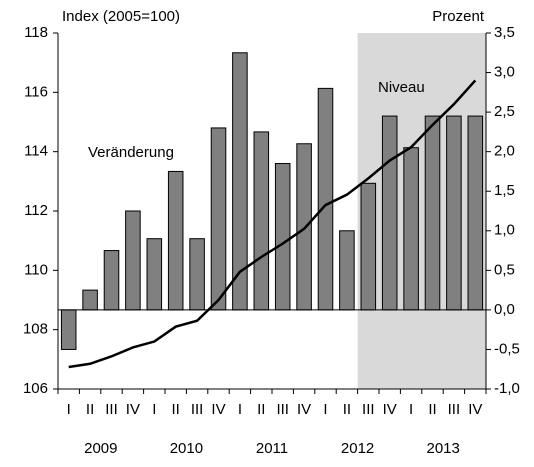 This screenshot has width=534, height=467. I want to click on y-tick-label: 118, so click(36, 32).